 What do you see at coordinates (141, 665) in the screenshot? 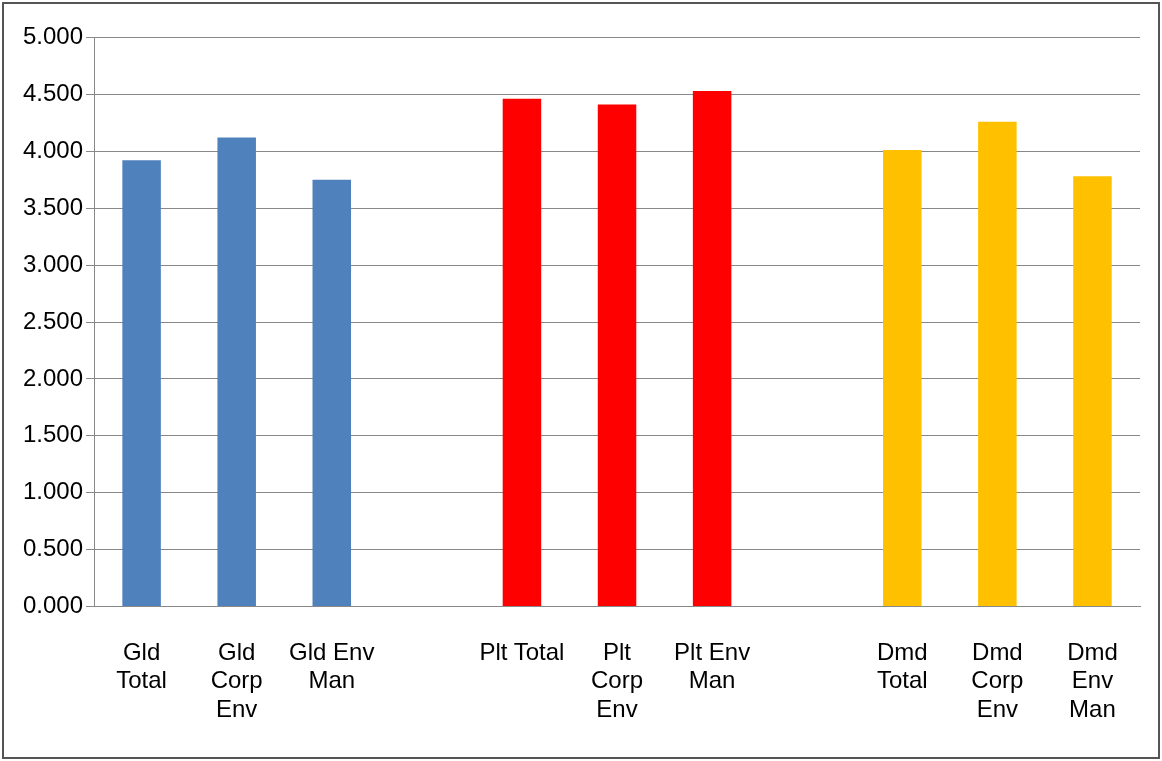
I see `x-tick-label: Gld Total` at bounding box center [141, 665].